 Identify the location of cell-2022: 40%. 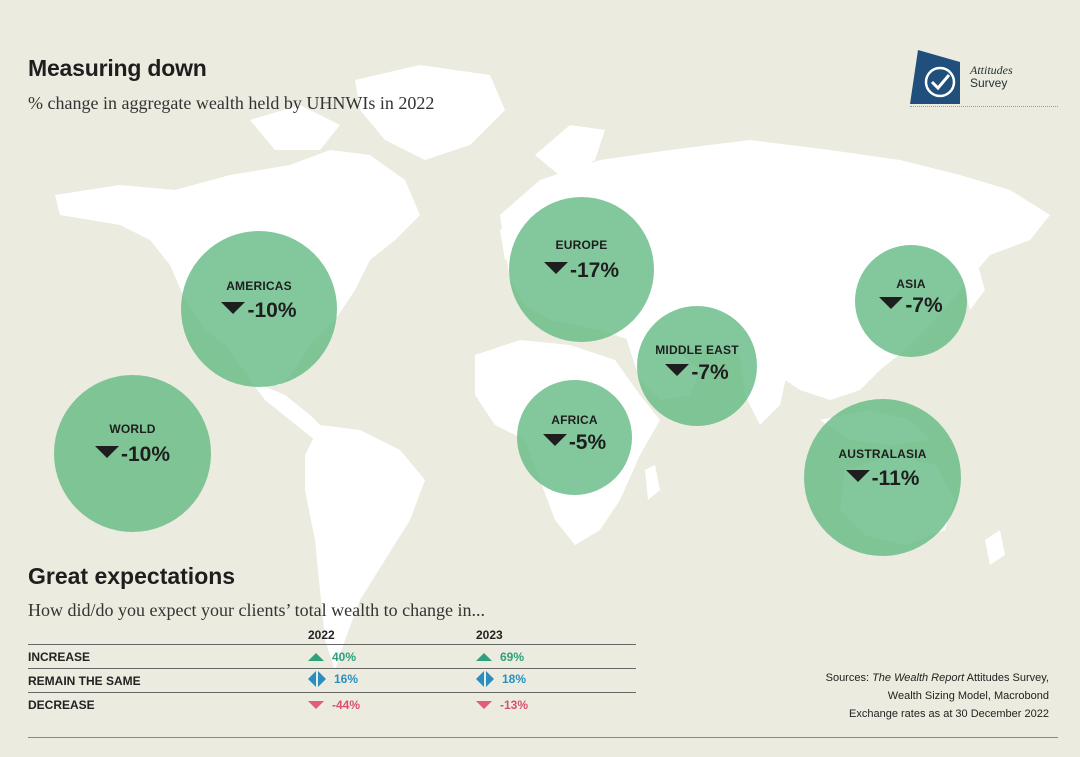
(392, 656).